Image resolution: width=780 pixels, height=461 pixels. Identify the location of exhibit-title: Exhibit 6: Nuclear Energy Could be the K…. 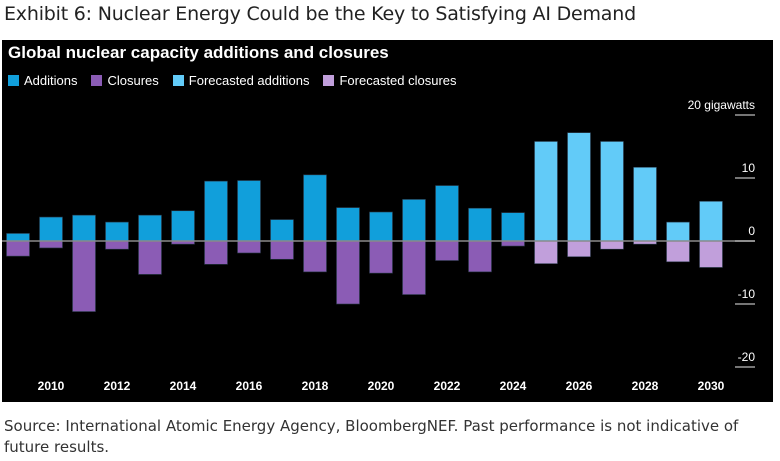
(320, 14).